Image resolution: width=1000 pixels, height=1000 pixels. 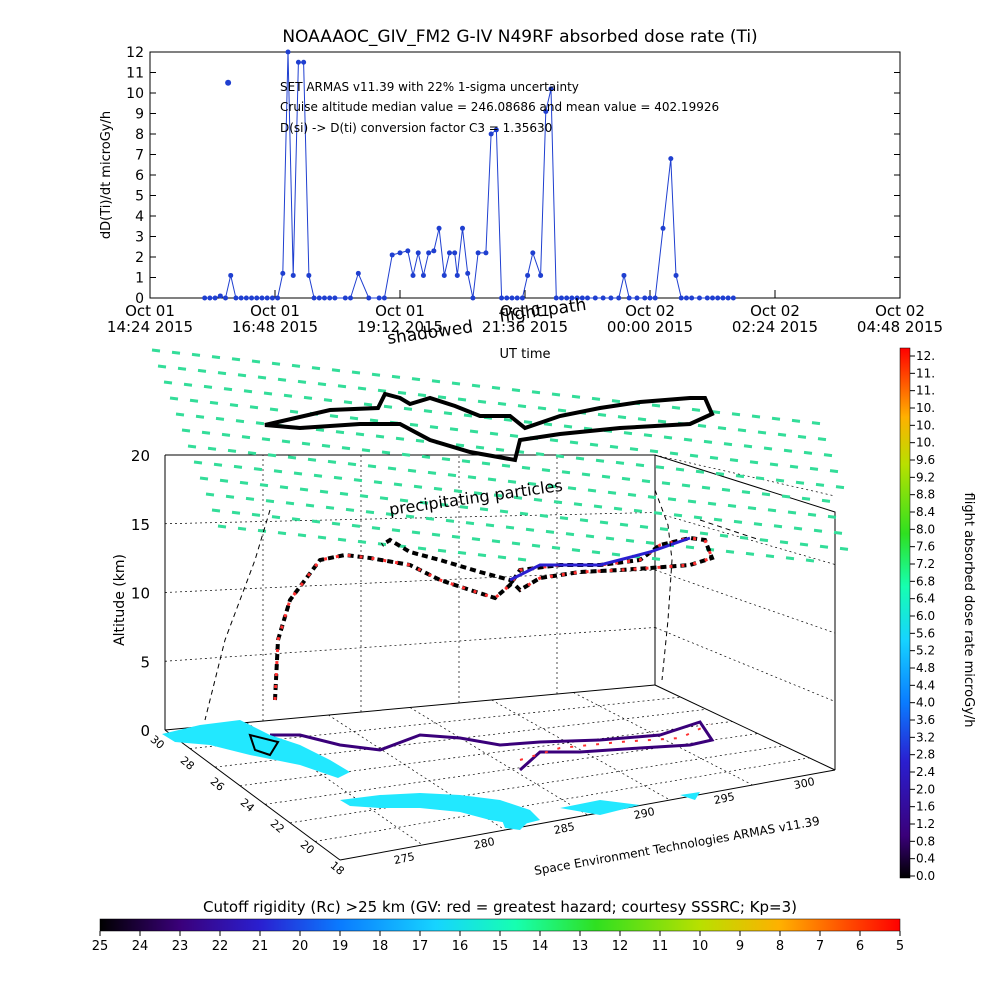 I want to click on colorbar-right-tick-label: 0.4, so click(x=925, y=859).